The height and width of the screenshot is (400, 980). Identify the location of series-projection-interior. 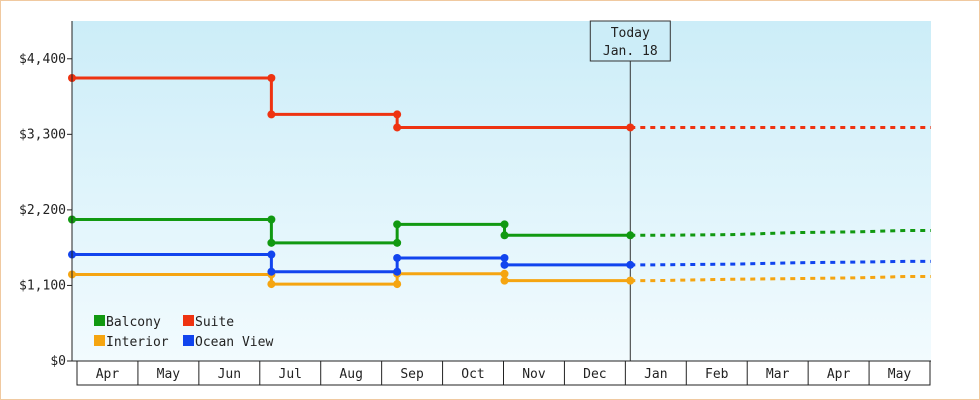
(780, 279).